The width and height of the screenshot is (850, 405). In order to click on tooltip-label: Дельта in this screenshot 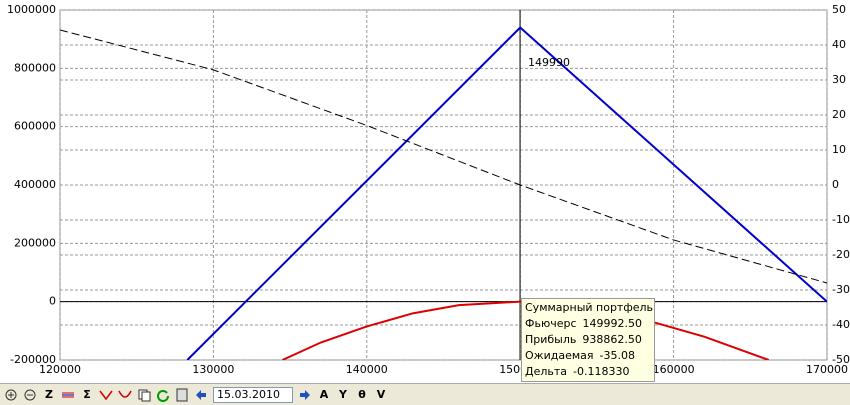, I will do `click(546, 371)`.